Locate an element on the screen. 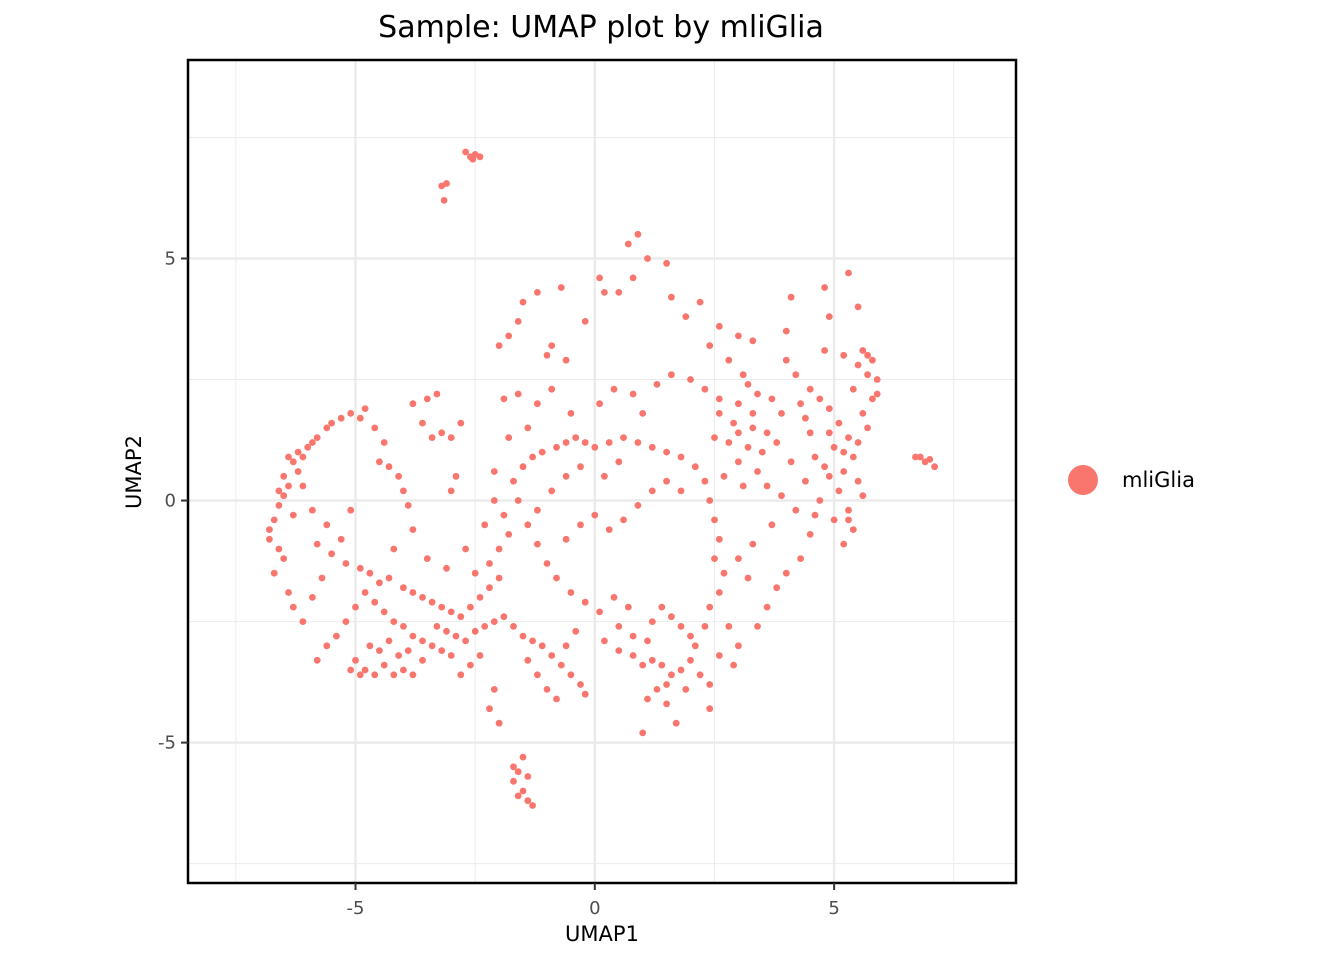  y-tick-label: 0 is located at coordinates (170, 501).